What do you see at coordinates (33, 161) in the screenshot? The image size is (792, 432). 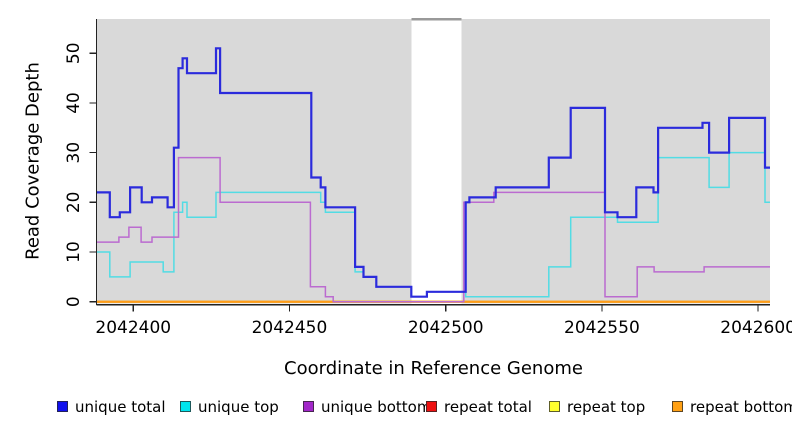 I see `y-axis-title: Read Coverage Depth` at bounding box center [33, 161].